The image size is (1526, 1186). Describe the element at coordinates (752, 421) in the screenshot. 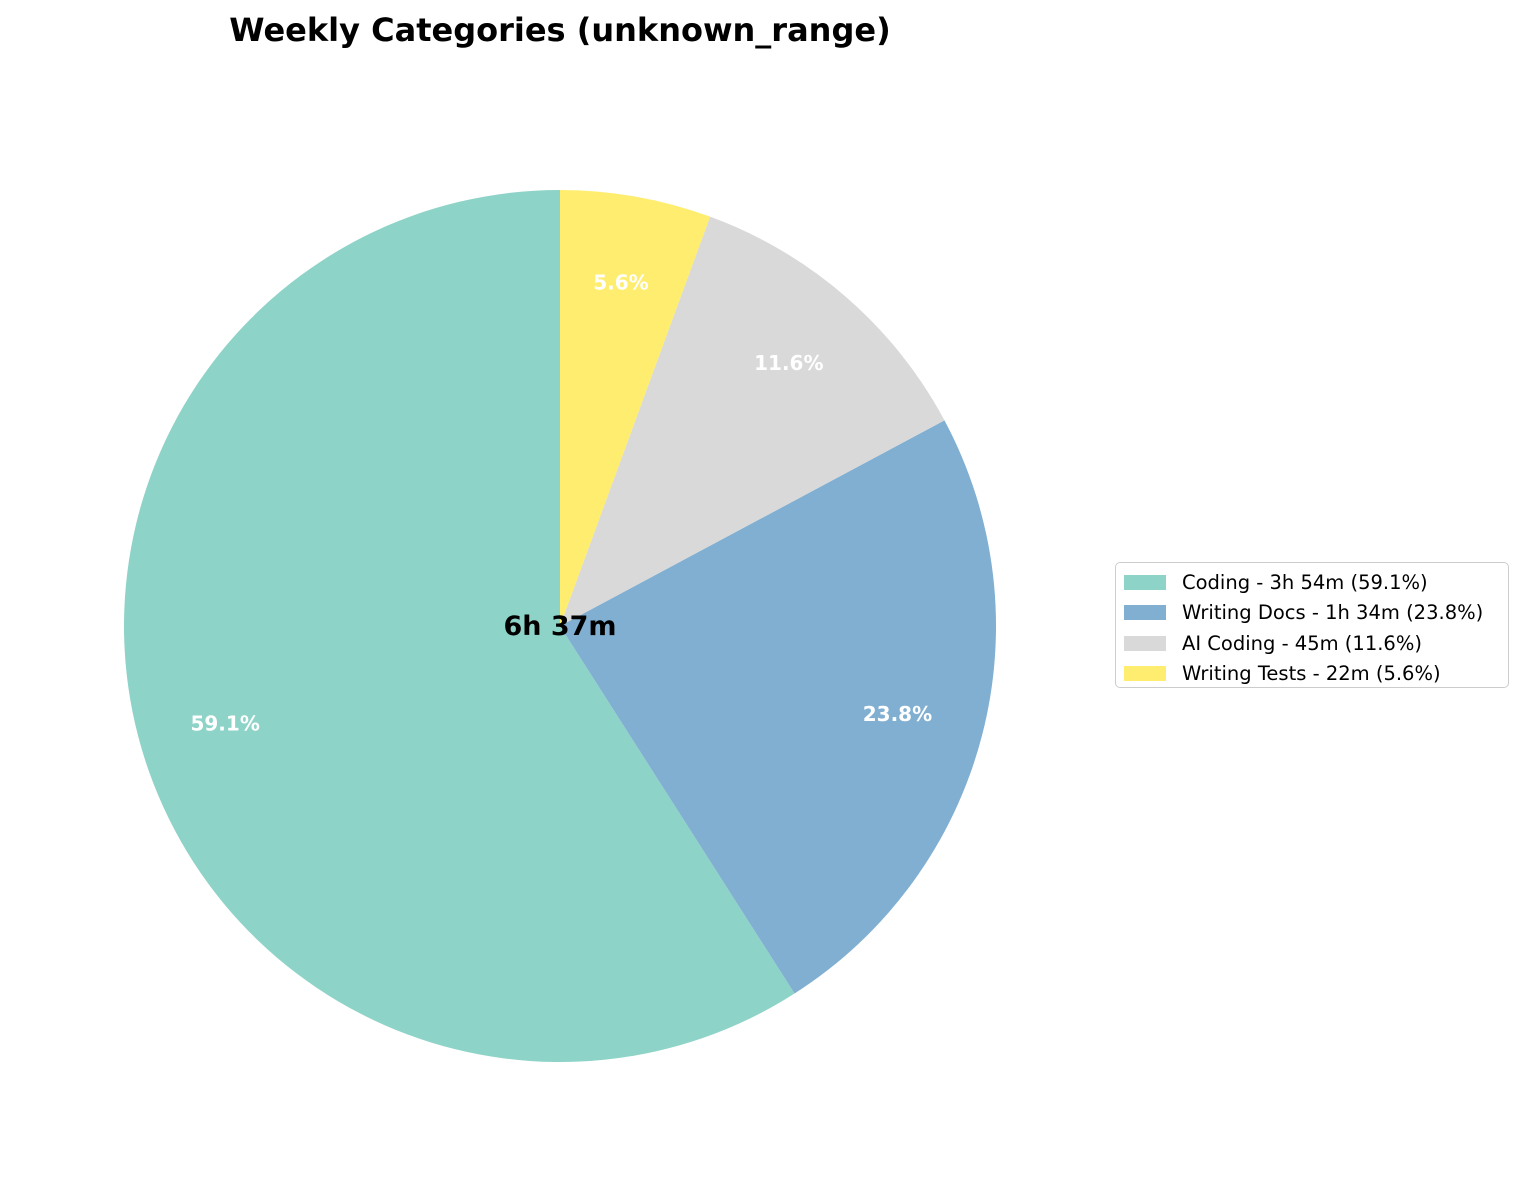

I see `pie-slice-ai-coding` at that location.